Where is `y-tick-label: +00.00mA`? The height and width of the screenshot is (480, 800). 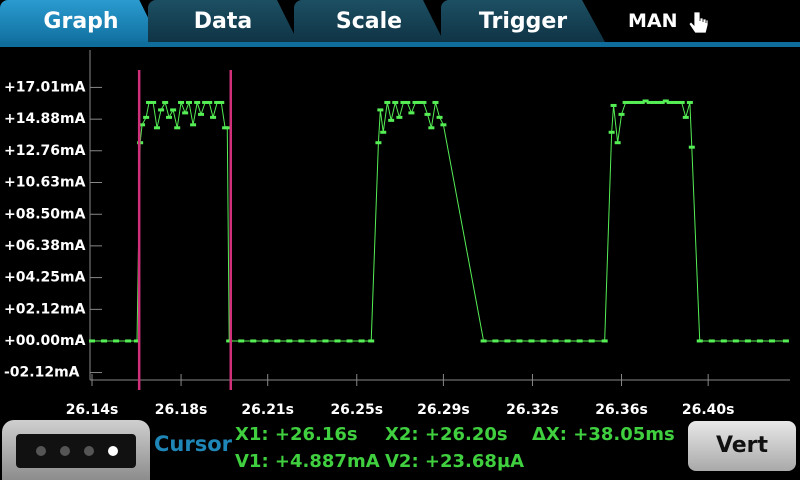
y-tick-label: +00.00mA is located at coordinates (45, 341).